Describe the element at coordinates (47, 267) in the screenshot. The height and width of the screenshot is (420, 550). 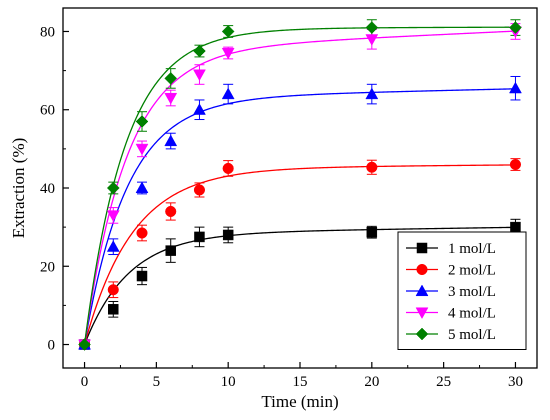
I see `y-tick-label: 20` at that location.